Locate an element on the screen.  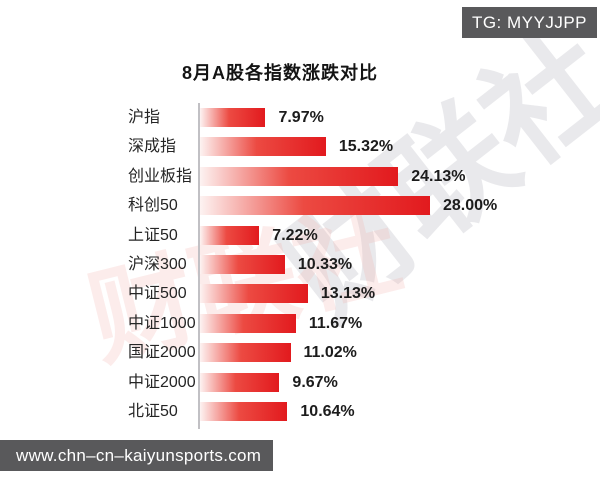
bar-value-label: 11.02% is located at coordinates (330, 353).